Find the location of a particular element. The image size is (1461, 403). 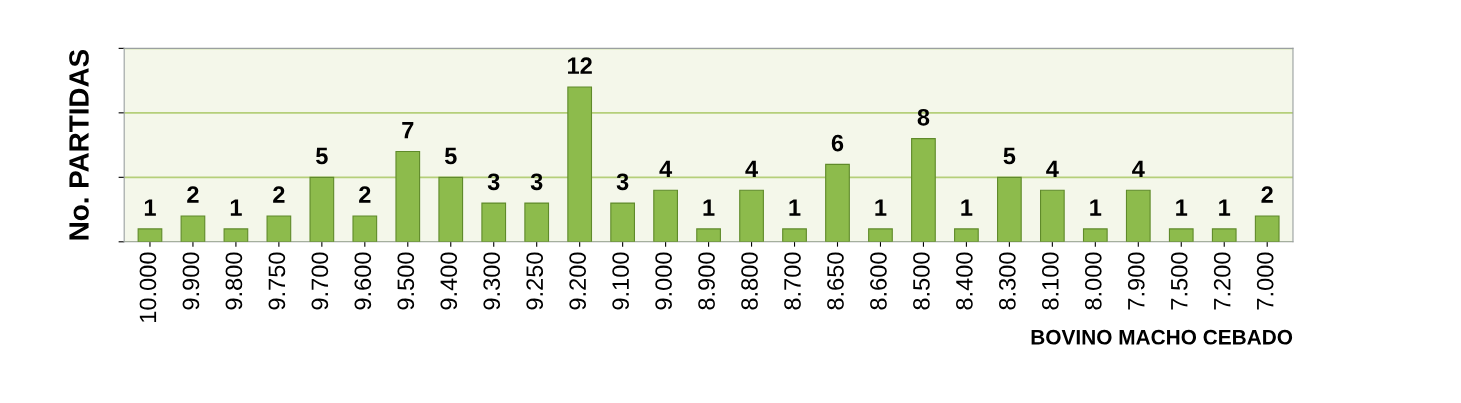

x-tick-label: 8.000 is located at coordinates (1093, 281).